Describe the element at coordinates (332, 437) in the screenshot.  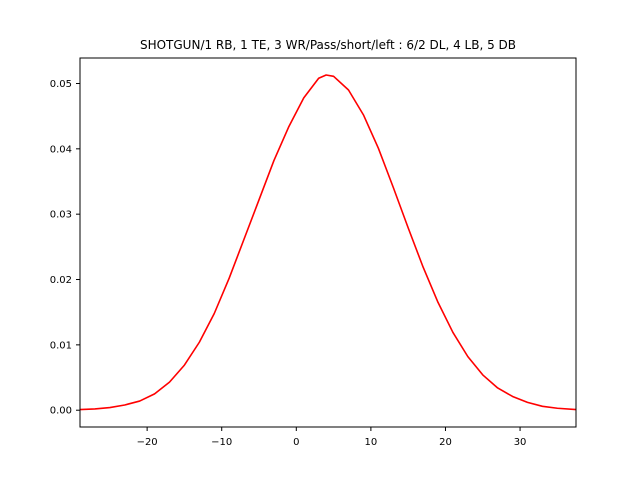
I see `x-axis: −20 −10 0 10 20 30` at that location.